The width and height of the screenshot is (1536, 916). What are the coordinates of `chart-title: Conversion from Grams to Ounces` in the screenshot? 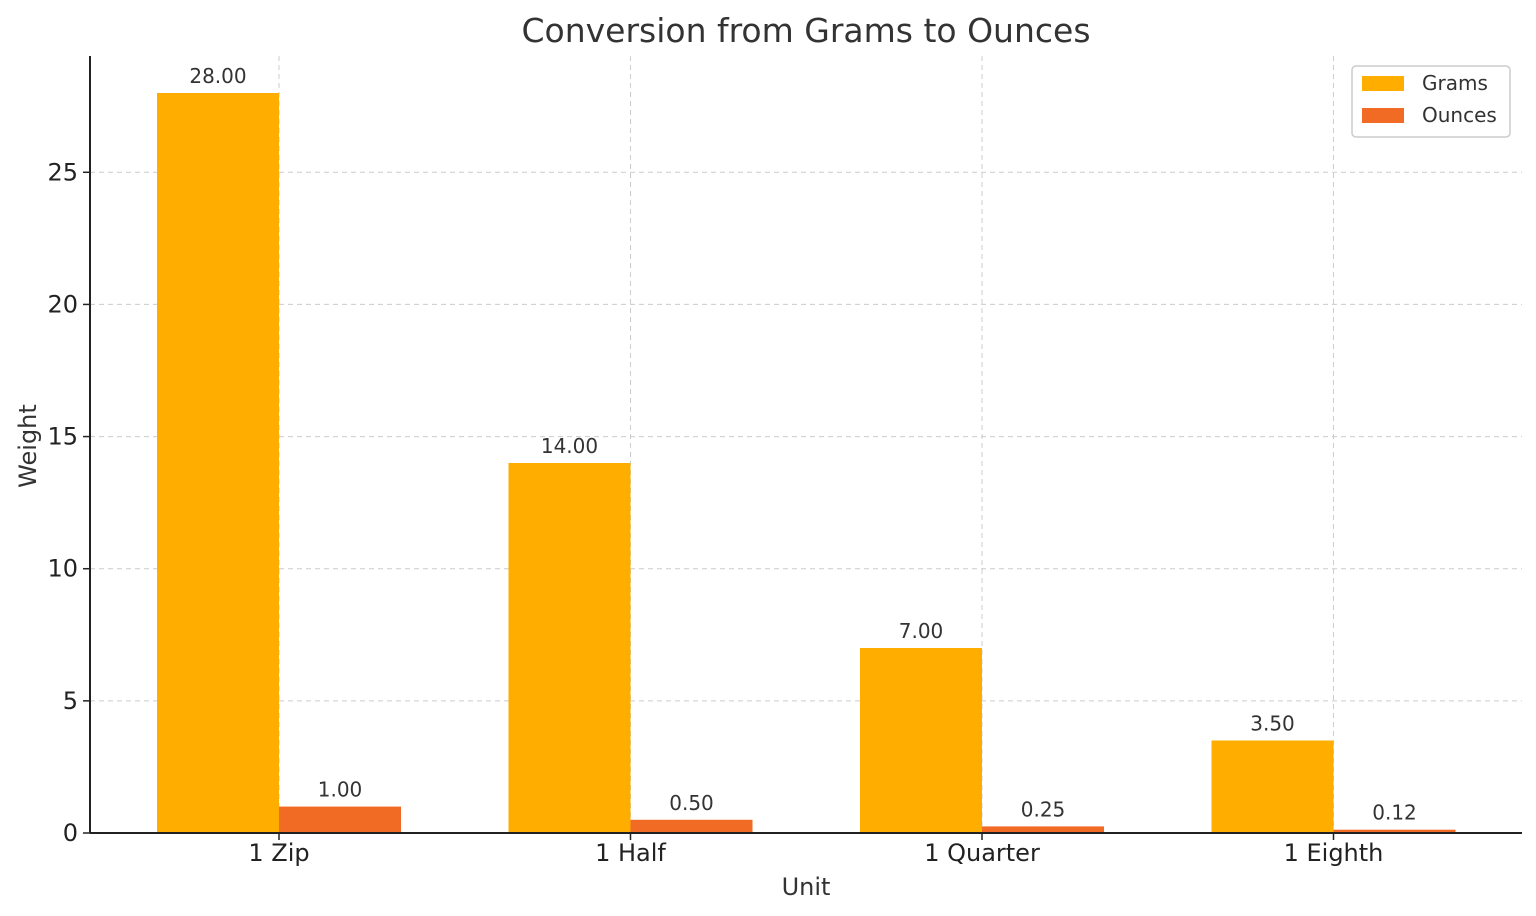 It's located at (805, 30).